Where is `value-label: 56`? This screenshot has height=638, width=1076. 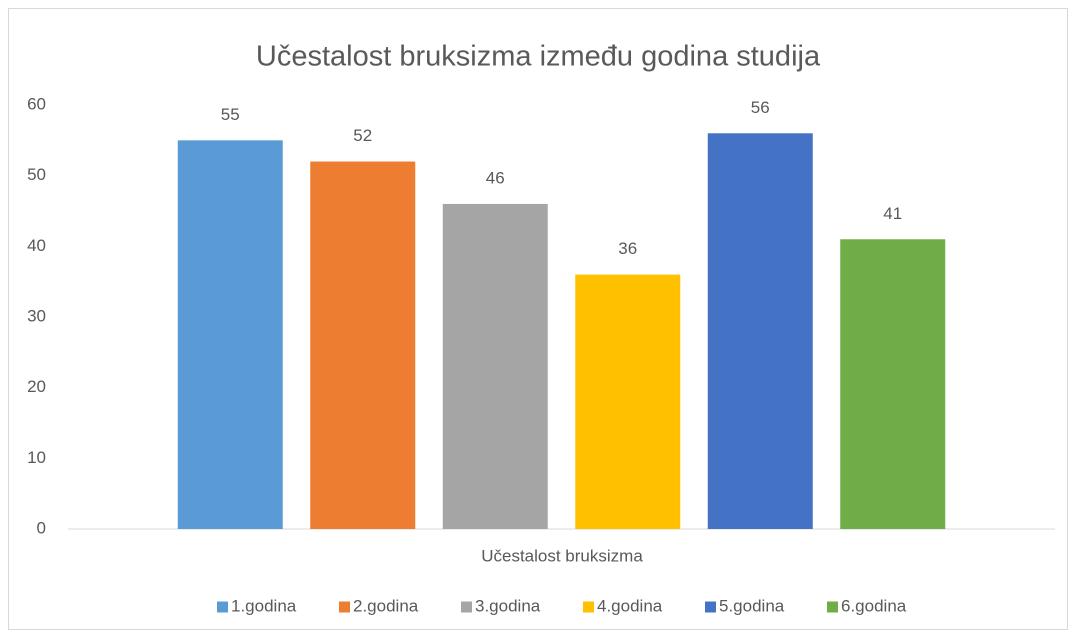
value-label: 56 is located at coordinates (760, 107).